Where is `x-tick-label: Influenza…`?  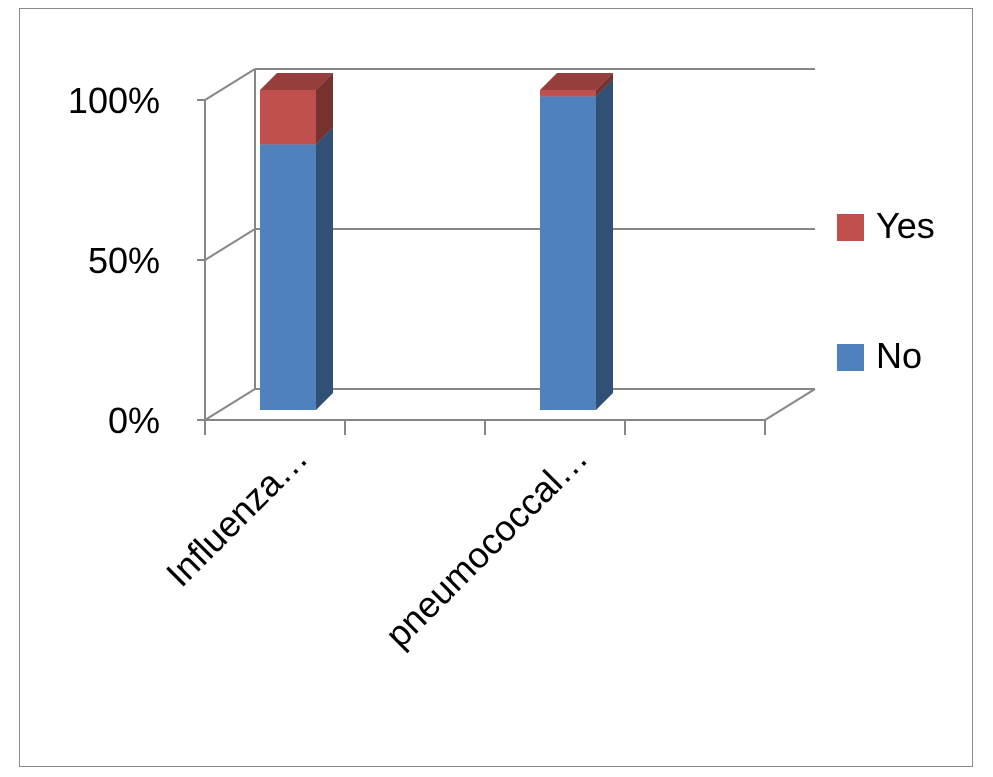 x-tick-label: Influenza… is located at coordinates (237, 516).